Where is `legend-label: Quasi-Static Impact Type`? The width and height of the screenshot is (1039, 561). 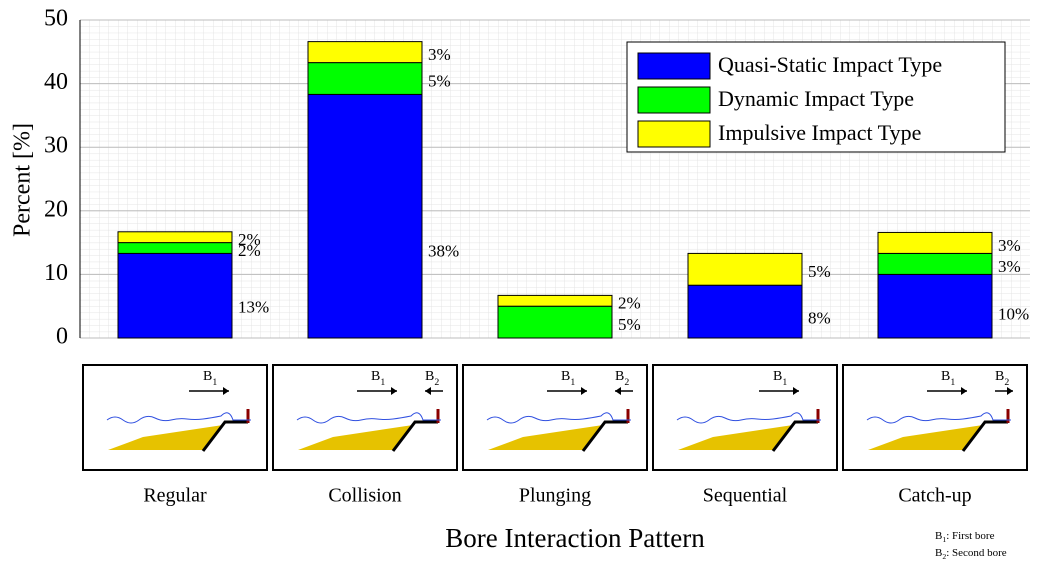 legend-label: Quasi-Static Impact Type is located at coordinates (830, 64).